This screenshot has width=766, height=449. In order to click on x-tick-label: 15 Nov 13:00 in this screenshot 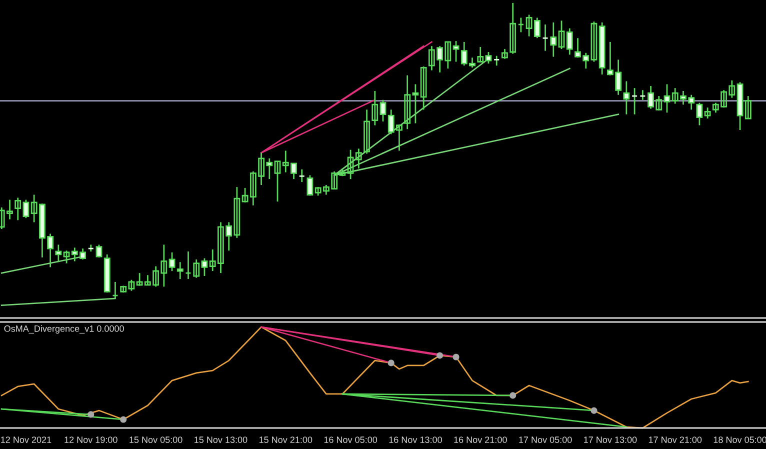, I will do `click(221, 439)`.